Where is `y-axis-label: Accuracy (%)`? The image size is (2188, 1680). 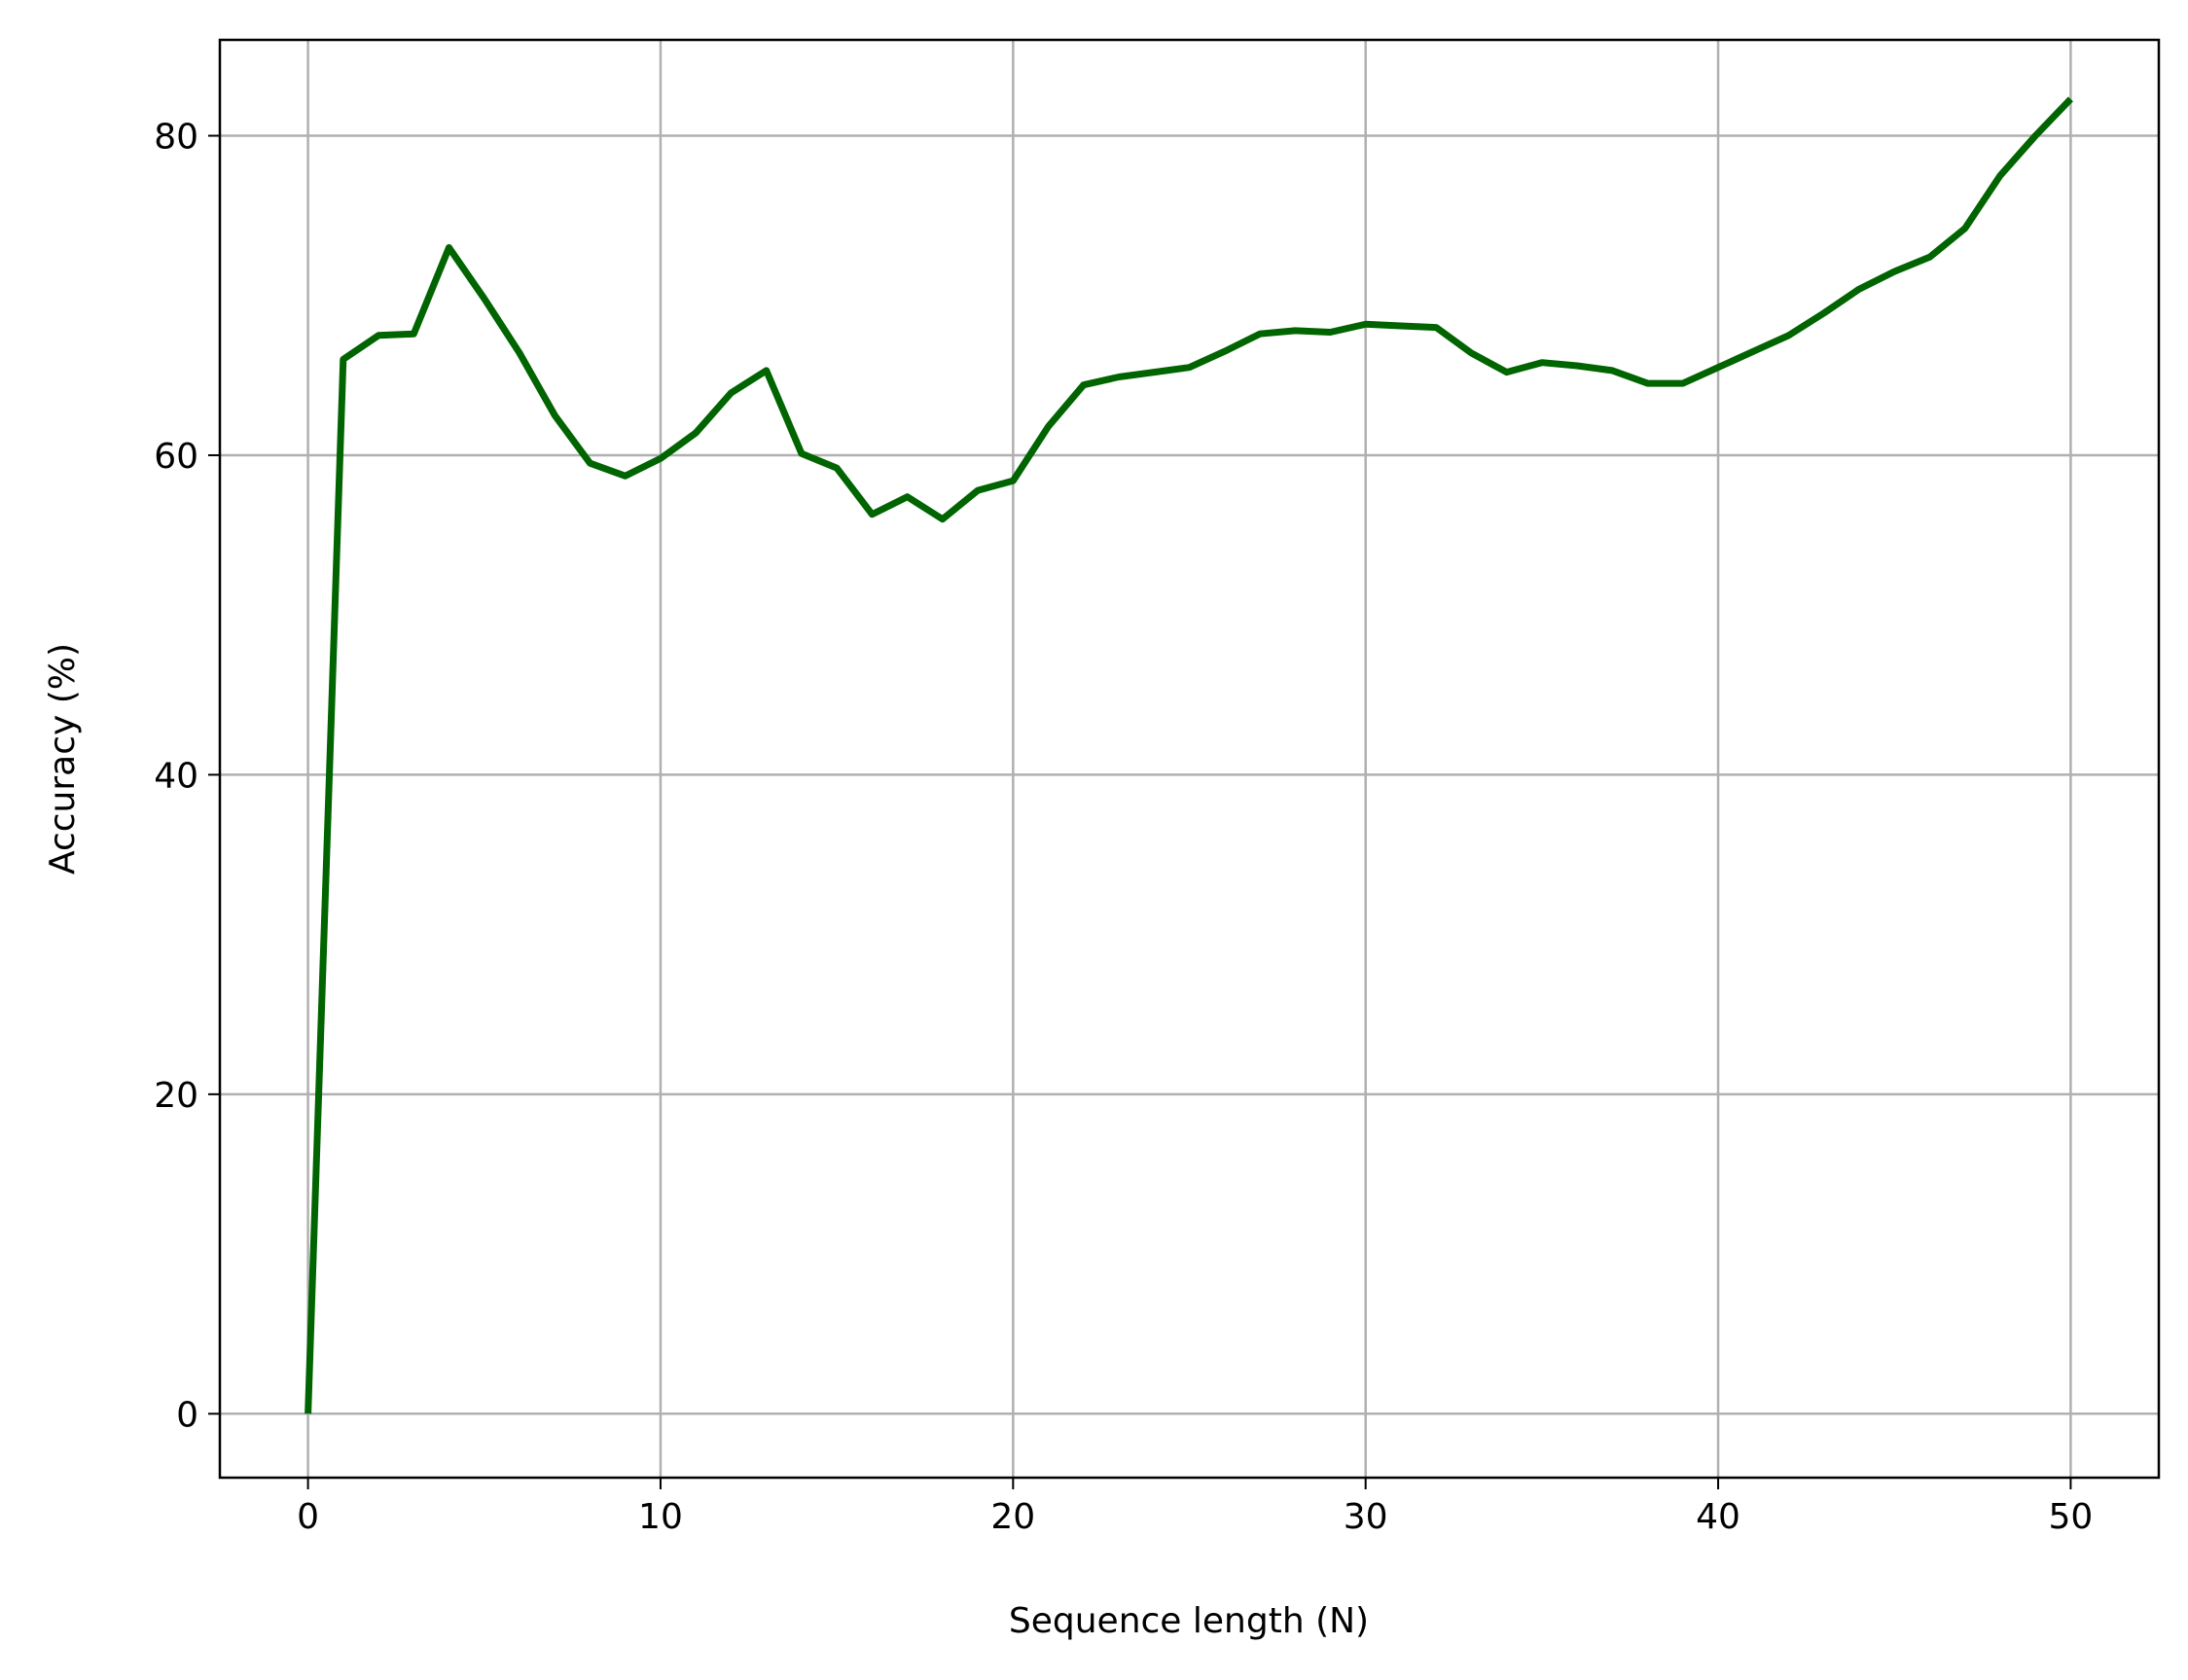
y-axis-label: Accuracy (%) is located at coordinates (63, 759).